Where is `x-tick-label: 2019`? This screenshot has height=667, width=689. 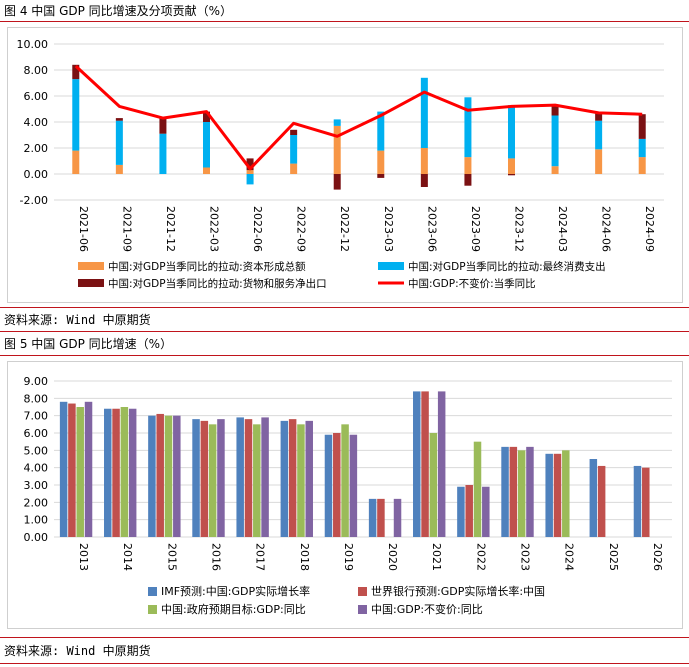 x-tick-label: 2019 is located at coordinates (348, 557).